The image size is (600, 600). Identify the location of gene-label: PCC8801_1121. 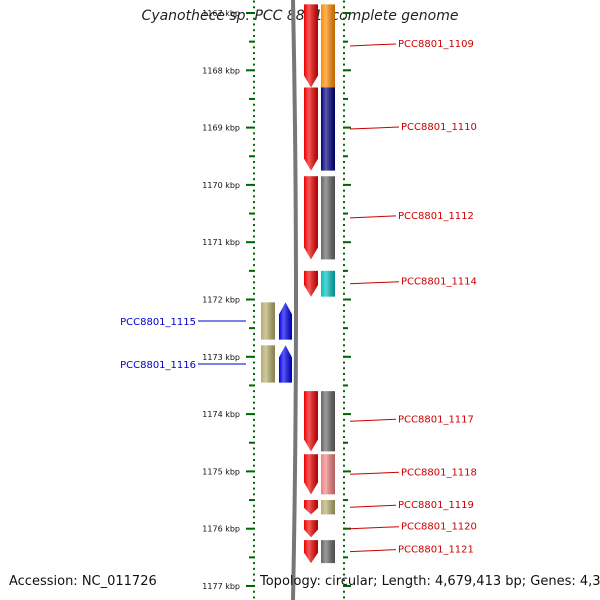
(436, 550).